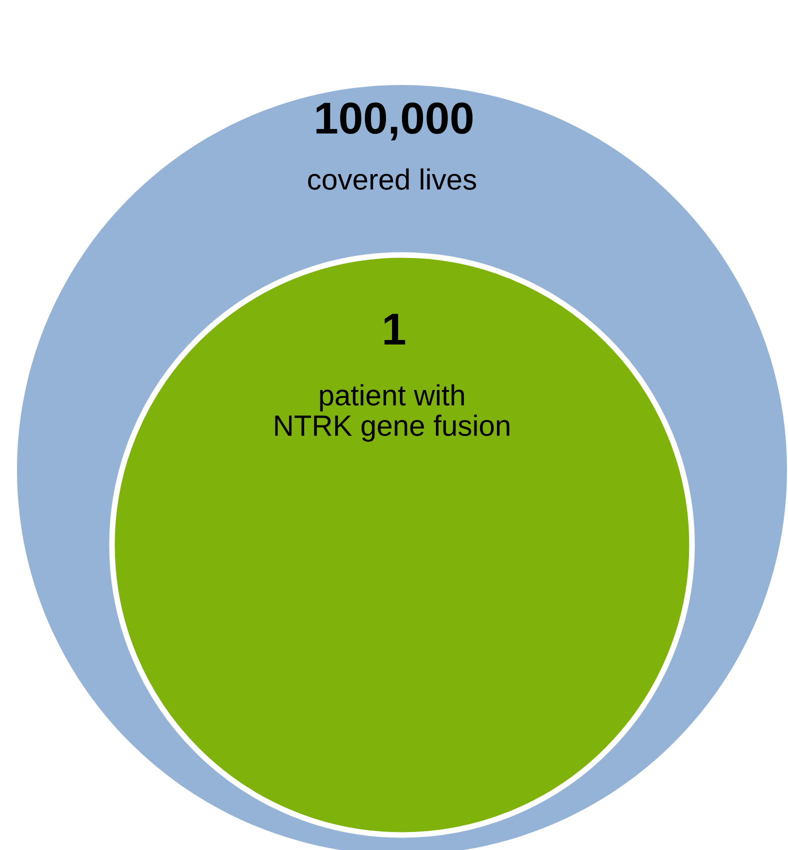  Describe the element at coordinates (392, 413) in the screenshot. I see `category-label: patient with NTRK gene fusion` at that location.